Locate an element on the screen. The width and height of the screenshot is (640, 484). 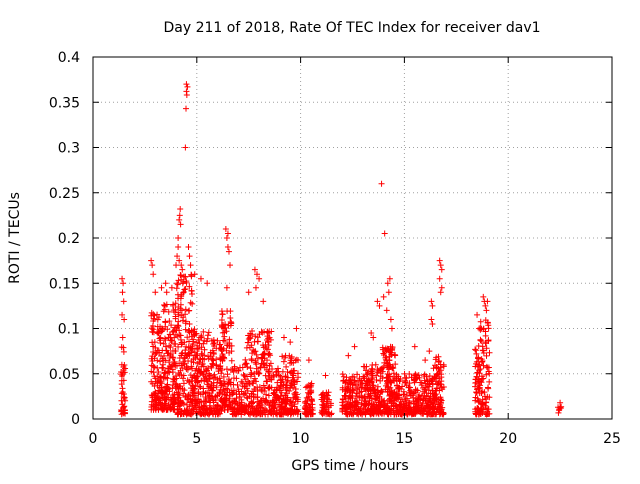
x-tick-label: 20 is located at coordinates (508, 439).